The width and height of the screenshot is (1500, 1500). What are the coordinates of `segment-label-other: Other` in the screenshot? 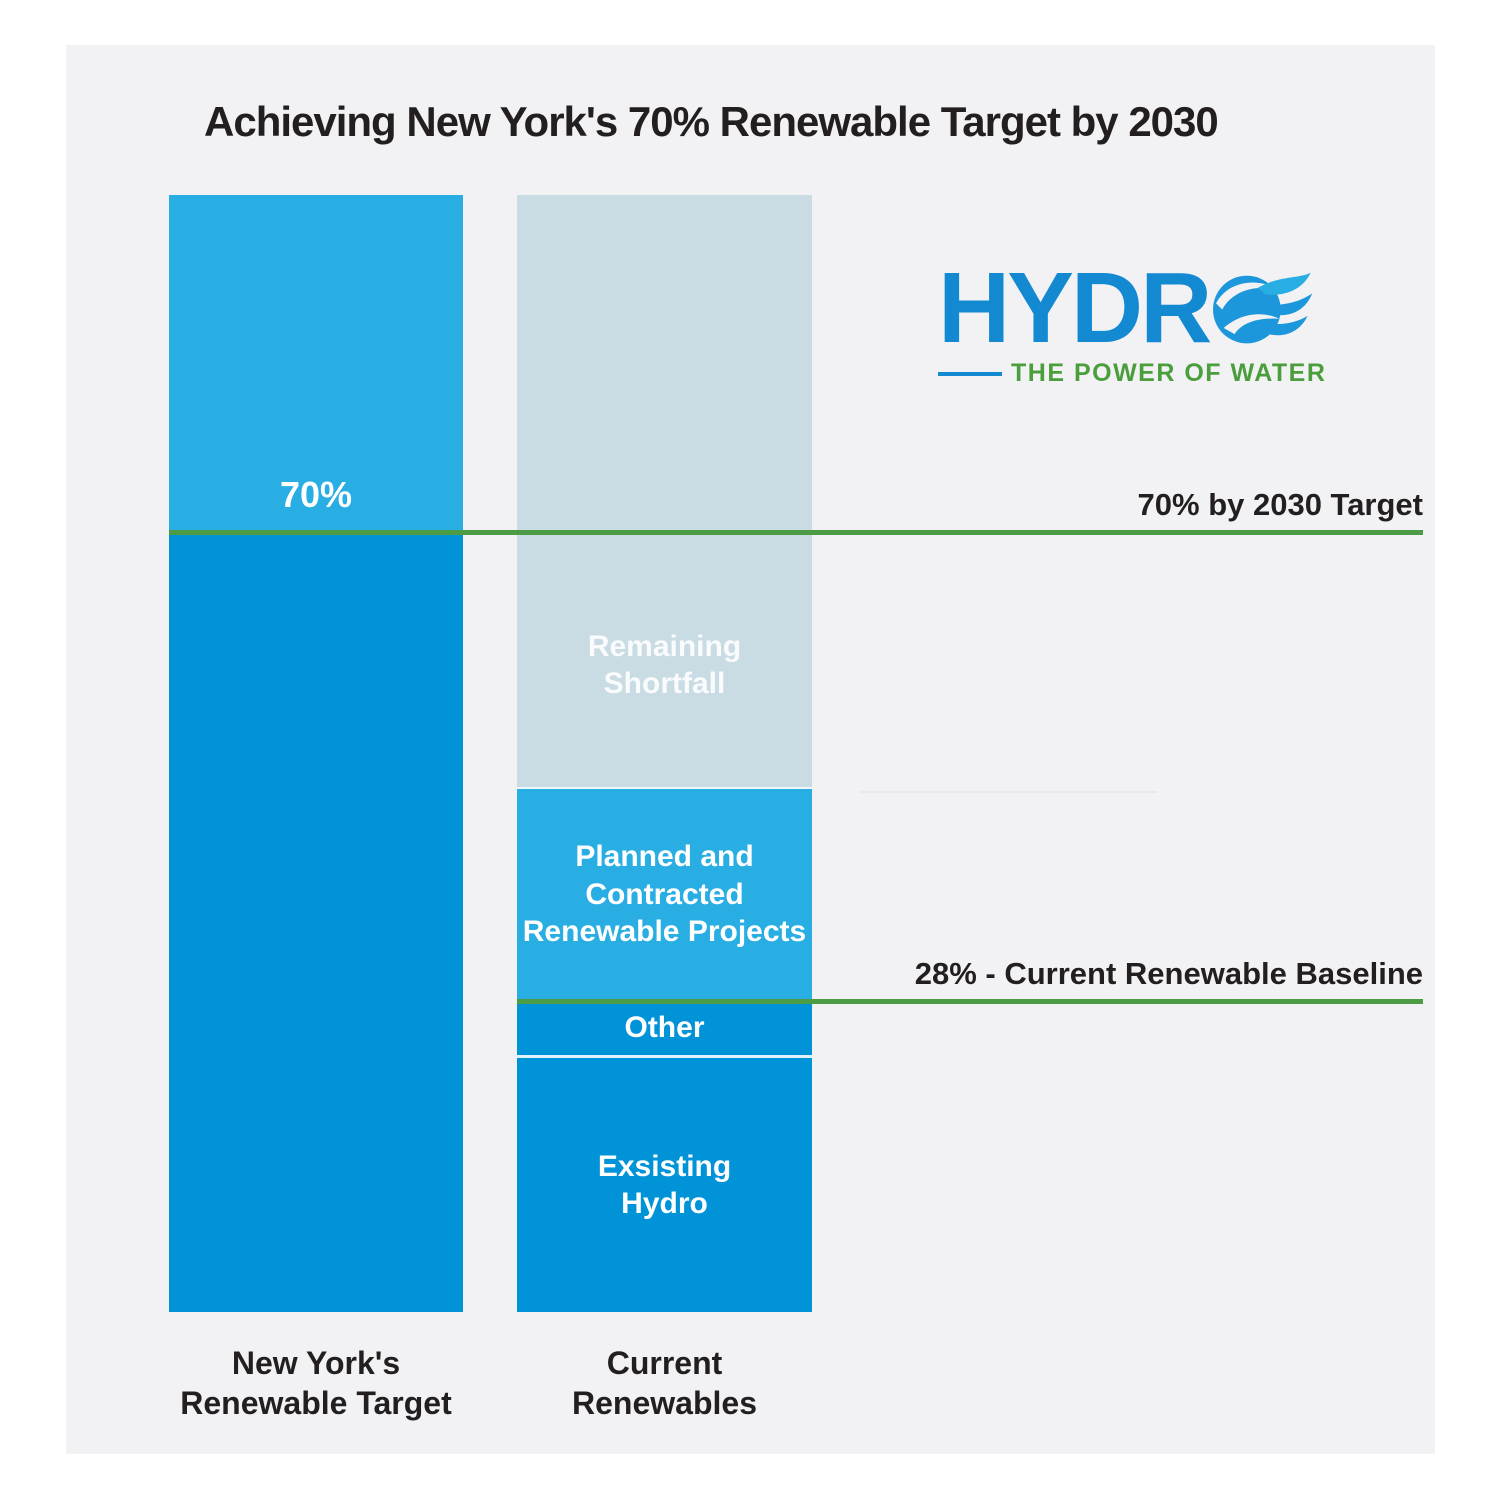 It's located at (664, 1027).